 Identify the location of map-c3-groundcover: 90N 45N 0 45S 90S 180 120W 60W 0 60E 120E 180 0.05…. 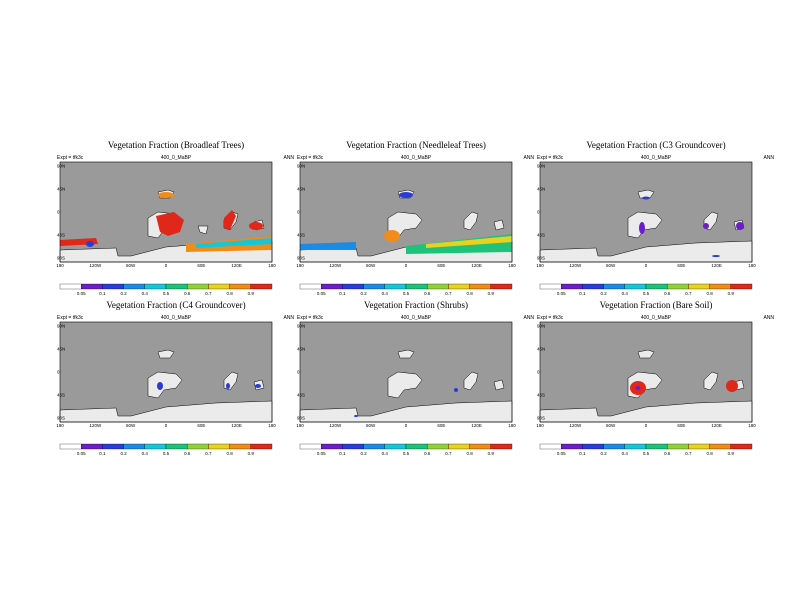
(646, 228).